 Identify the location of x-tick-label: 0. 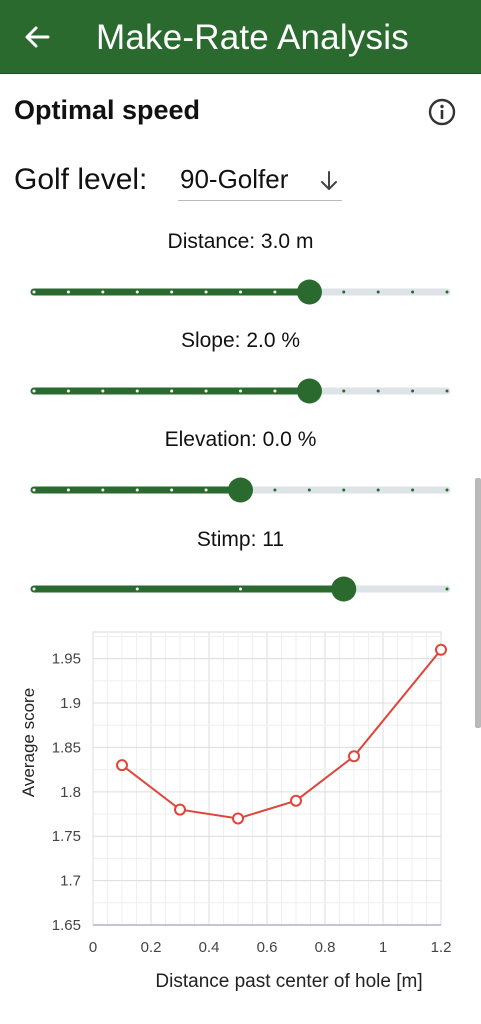
(93, 947).